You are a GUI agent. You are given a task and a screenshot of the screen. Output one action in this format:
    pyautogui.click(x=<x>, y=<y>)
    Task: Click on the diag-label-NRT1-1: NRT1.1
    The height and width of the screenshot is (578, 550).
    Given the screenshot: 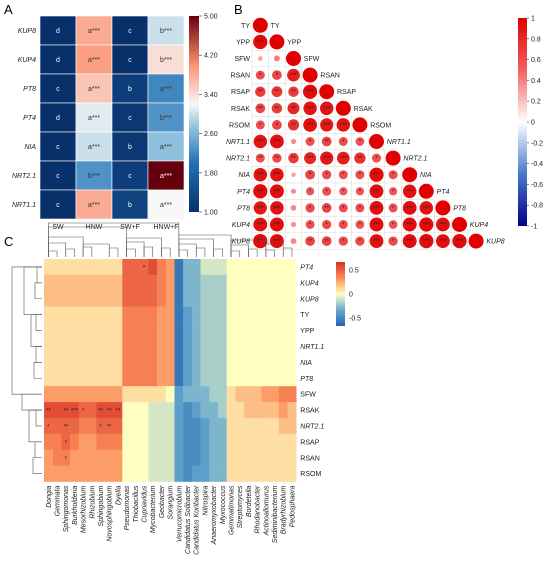 What is the action you would take?
    pyautogui.click(x=399, y=142)
    